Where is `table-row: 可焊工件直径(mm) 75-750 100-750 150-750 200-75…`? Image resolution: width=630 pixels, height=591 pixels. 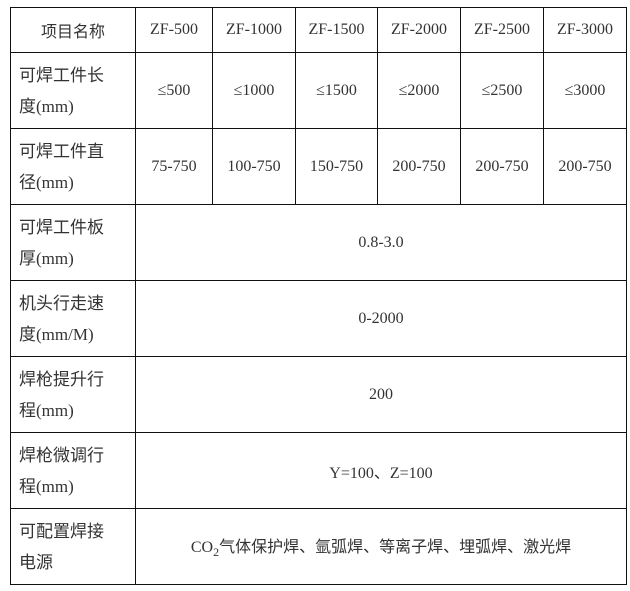
table-row: 可焊工件直径(mm) 75-750 100-750 150-750 200-75… is located at coordinates (318, 166).